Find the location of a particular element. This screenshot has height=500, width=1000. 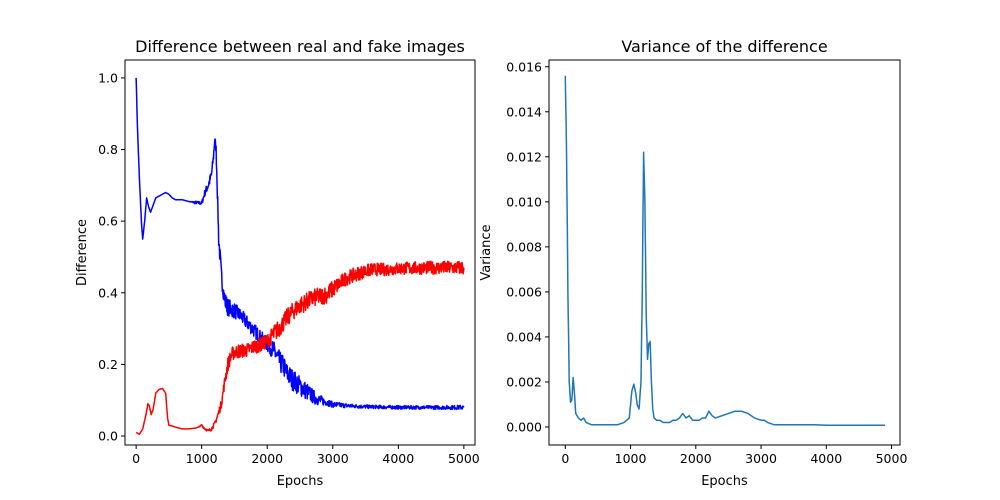

y-tick-label: 0.6 is located at coordinates (108, 221).